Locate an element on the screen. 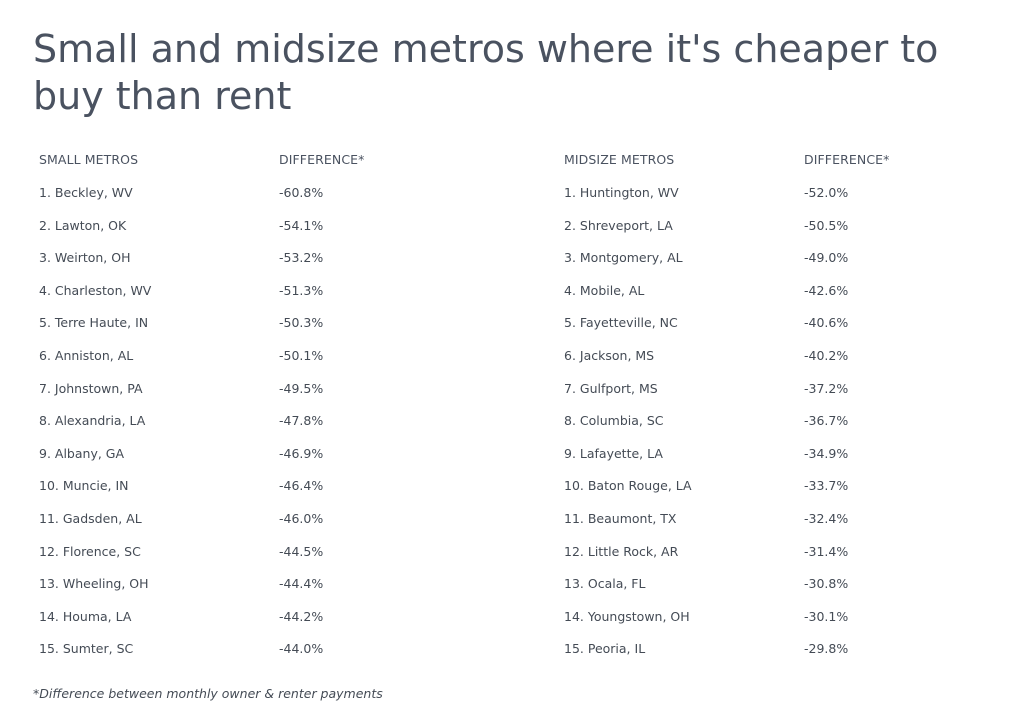 Image resolution: width=1024 pixels, height=715 pixels. metro-name-cell: 6. Anniston, AL is located at coordinates (86, 355).